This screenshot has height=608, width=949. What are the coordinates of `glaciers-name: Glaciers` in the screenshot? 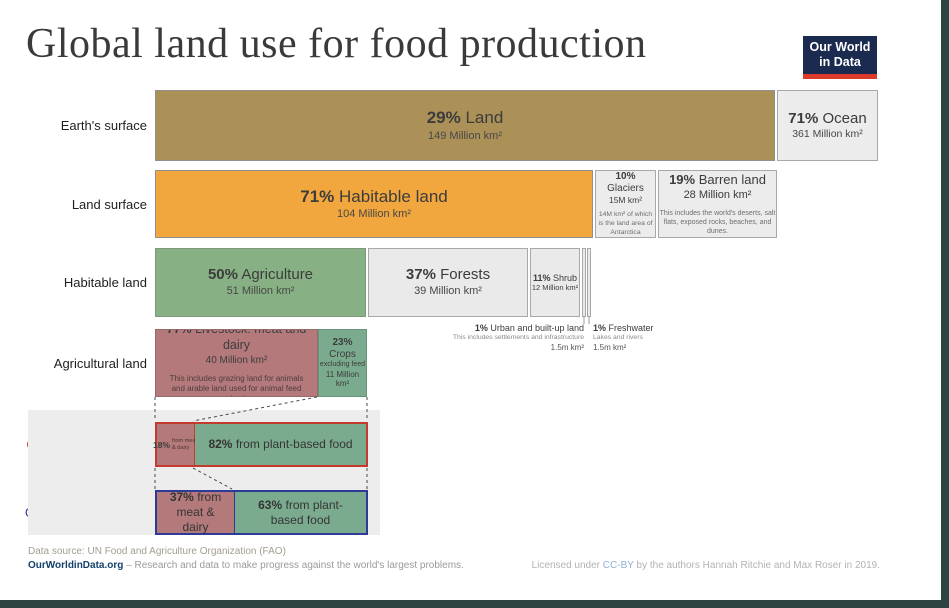 It's located at (625, 188).